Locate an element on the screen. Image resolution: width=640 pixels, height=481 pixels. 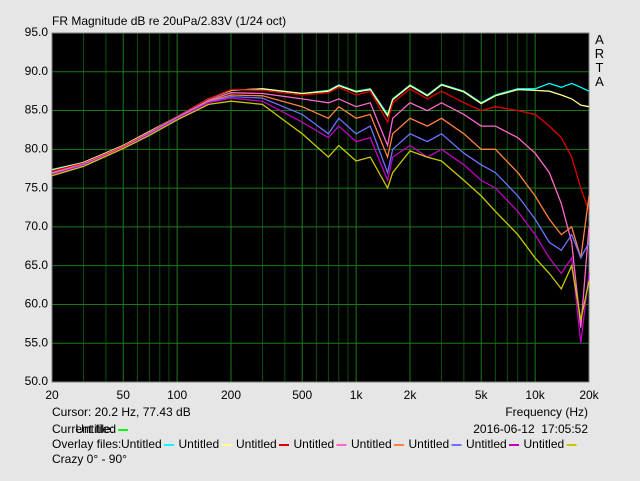
x-tick-label: 20 is located at coordinates (52, 395).